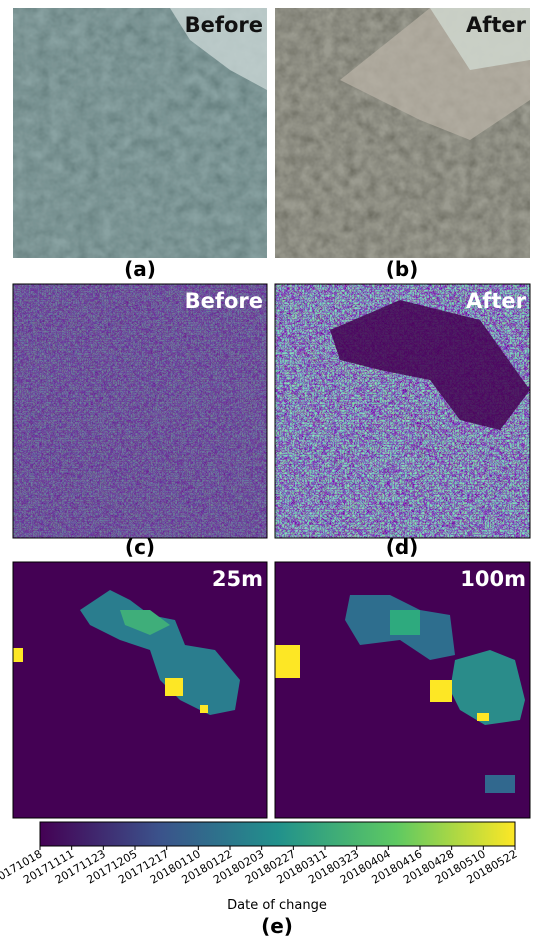 The image size is (550, 944). Describe the element at coordinates (402, 269) in the screenshot. I see `panel-label: (b)` at that location.